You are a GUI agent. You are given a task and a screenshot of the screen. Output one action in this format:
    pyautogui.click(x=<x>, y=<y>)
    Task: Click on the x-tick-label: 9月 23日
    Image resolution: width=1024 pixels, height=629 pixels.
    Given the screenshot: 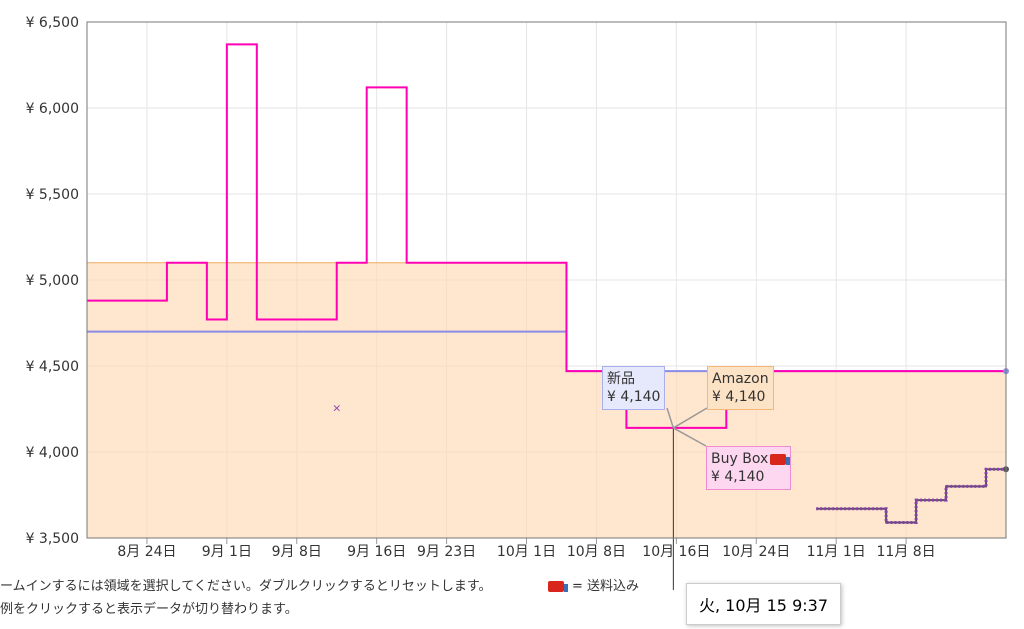 What is the action you would take?
    pyautogui.click(x=446, y=552)
    